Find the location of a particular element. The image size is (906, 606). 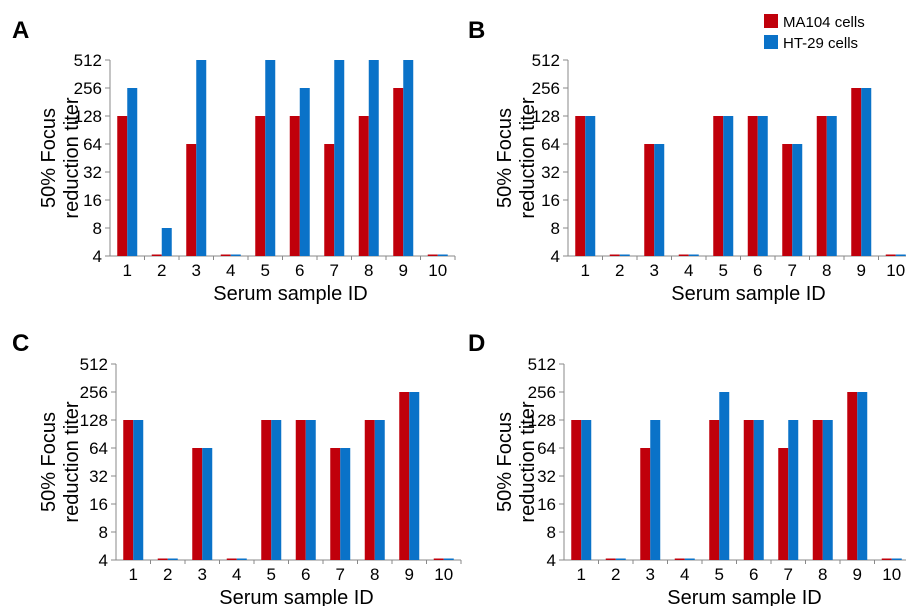

y-tick-label: 4 is located at coordinates (103, 560).